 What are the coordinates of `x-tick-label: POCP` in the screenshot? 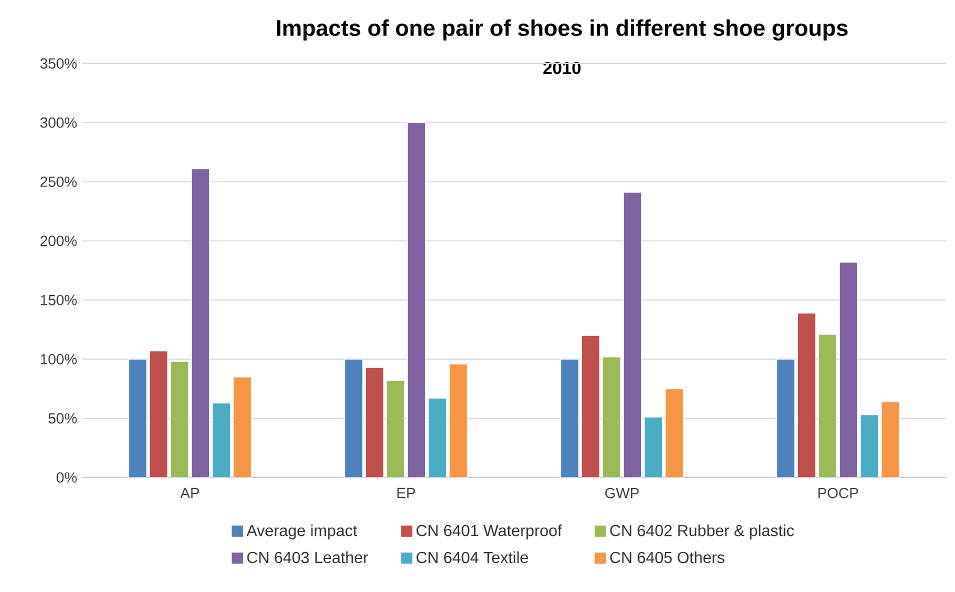 It's located at (838, 493).